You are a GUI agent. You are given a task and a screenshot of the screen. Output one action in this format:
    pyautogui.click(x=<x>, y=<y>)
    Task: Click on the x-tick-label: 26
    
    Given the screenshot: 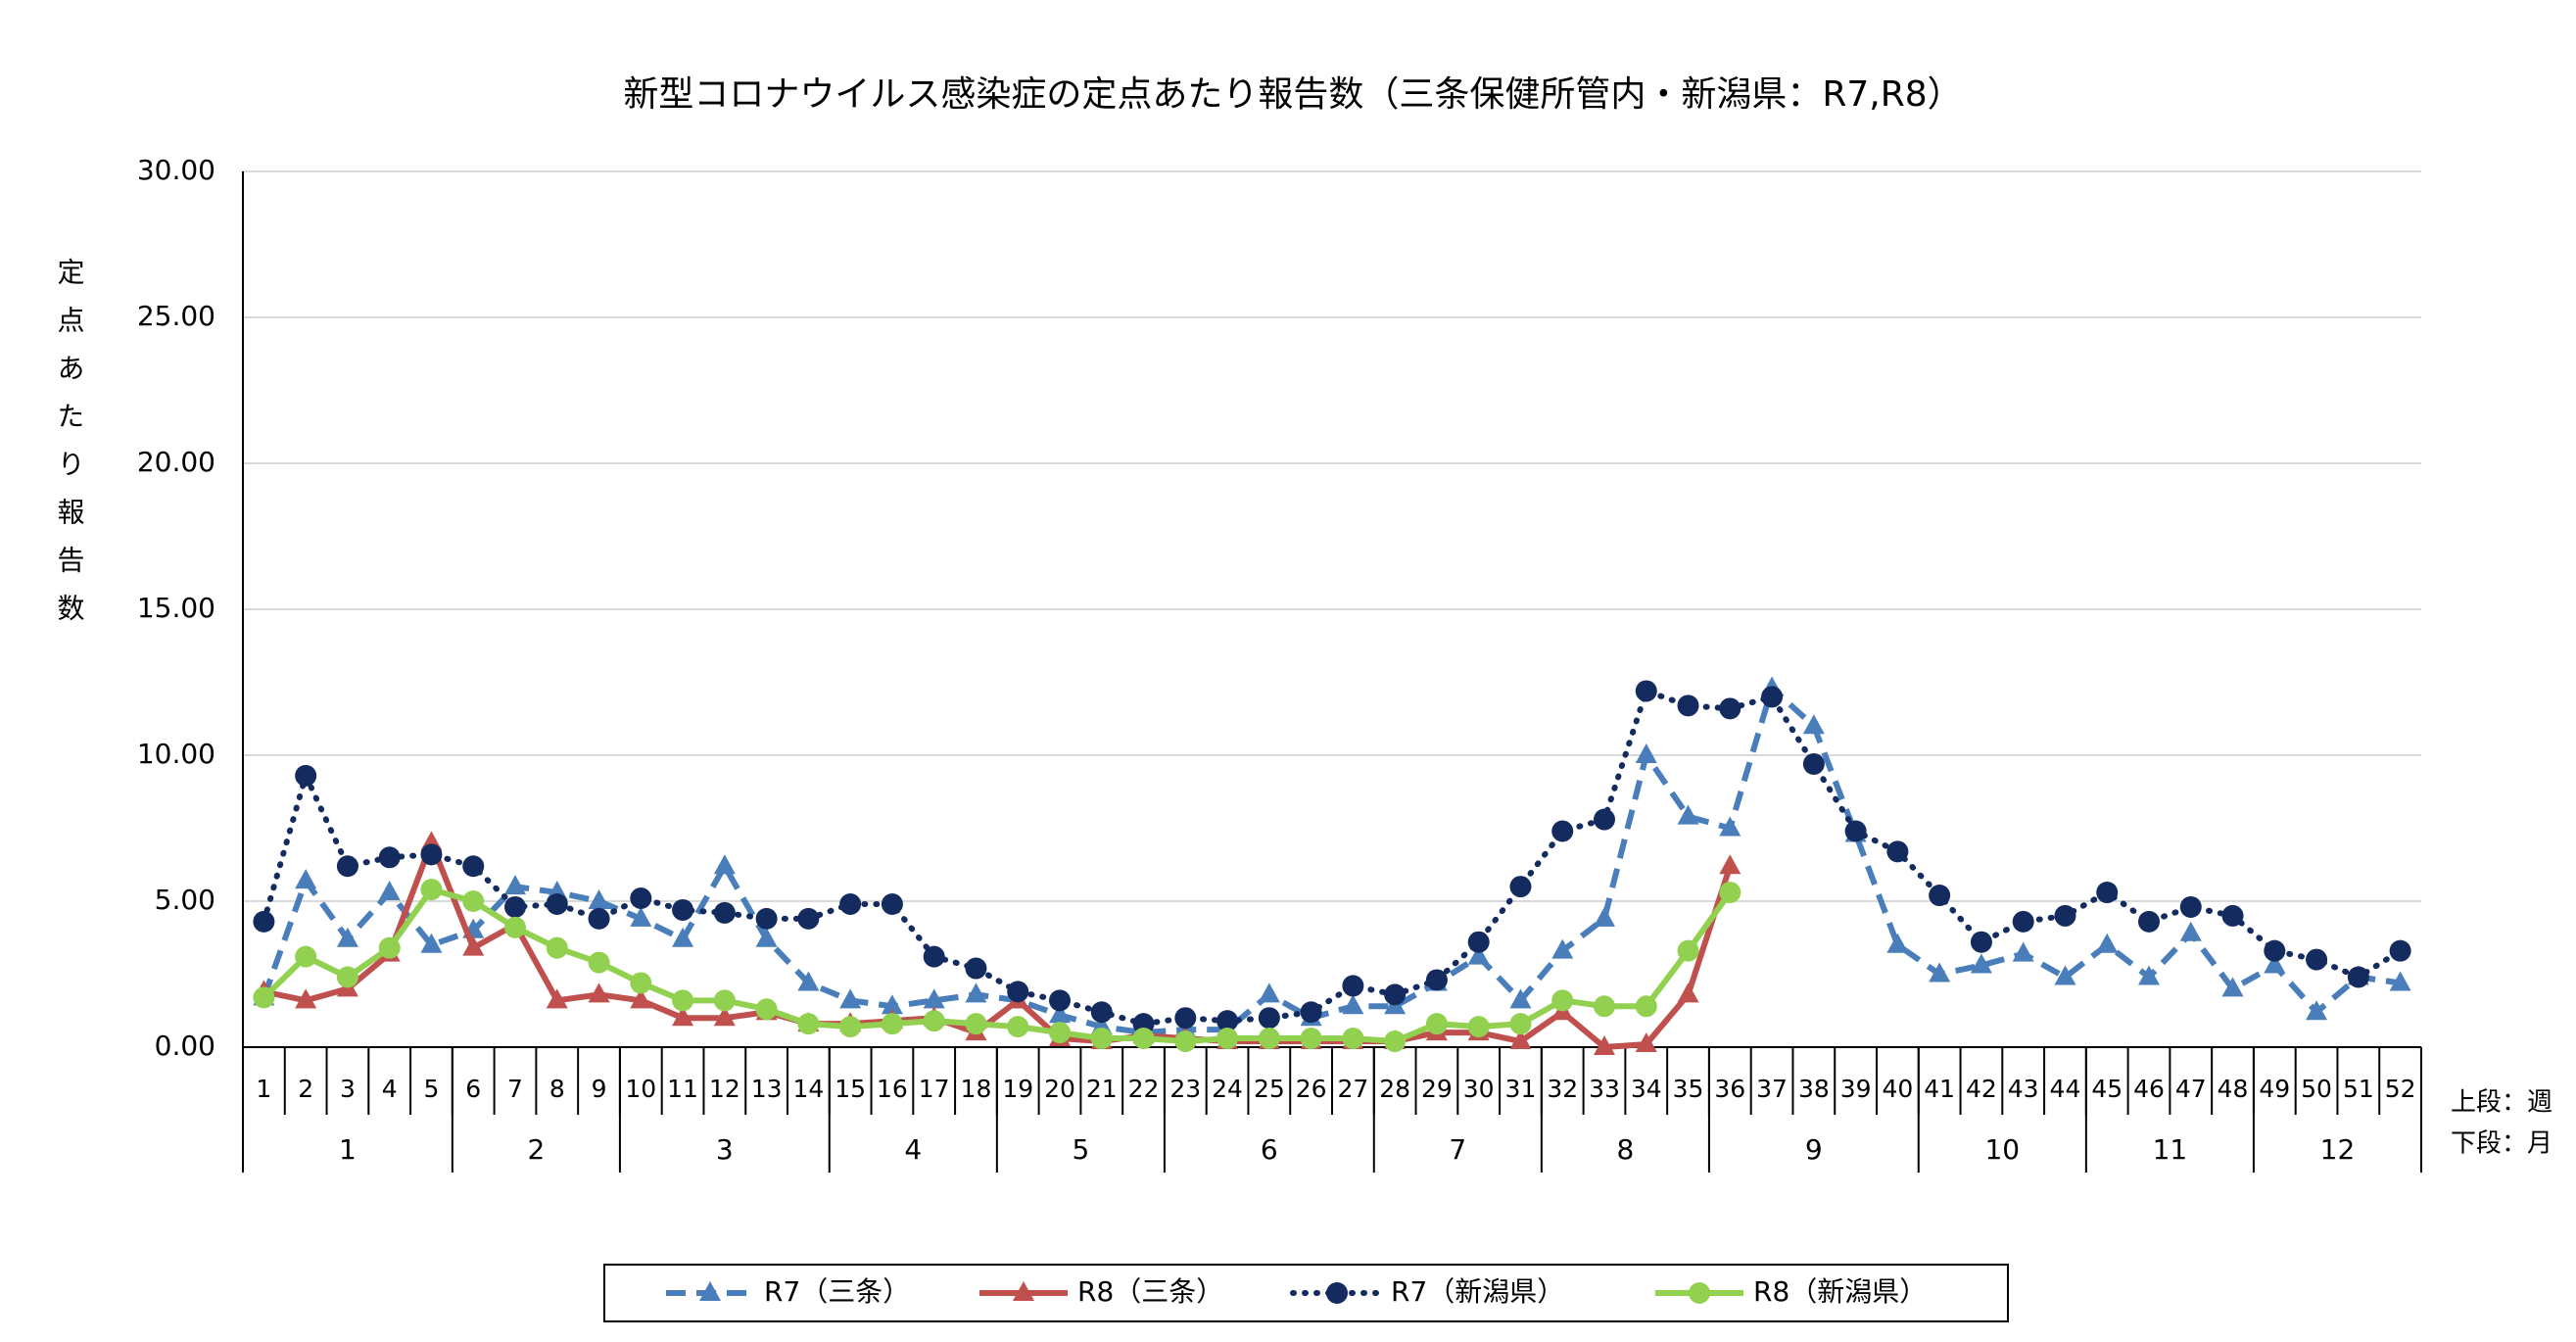 What is the action you would take?
    pyautogui.click(x=1312, y=1089)
    